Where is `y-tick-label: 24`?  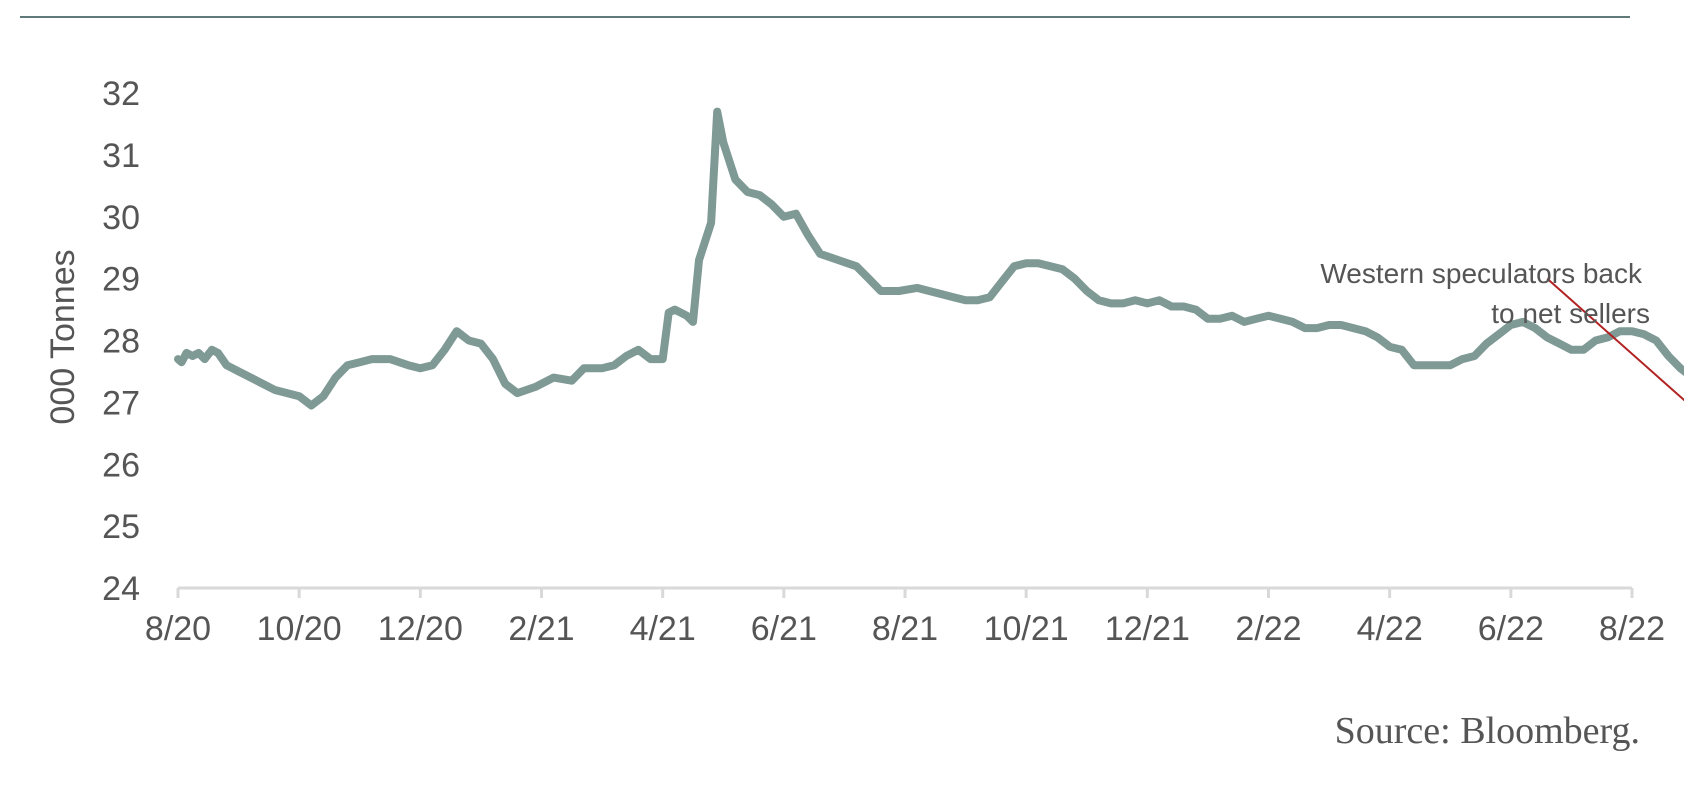 y-tick-label: 24 is located at coordinates (121, 589).